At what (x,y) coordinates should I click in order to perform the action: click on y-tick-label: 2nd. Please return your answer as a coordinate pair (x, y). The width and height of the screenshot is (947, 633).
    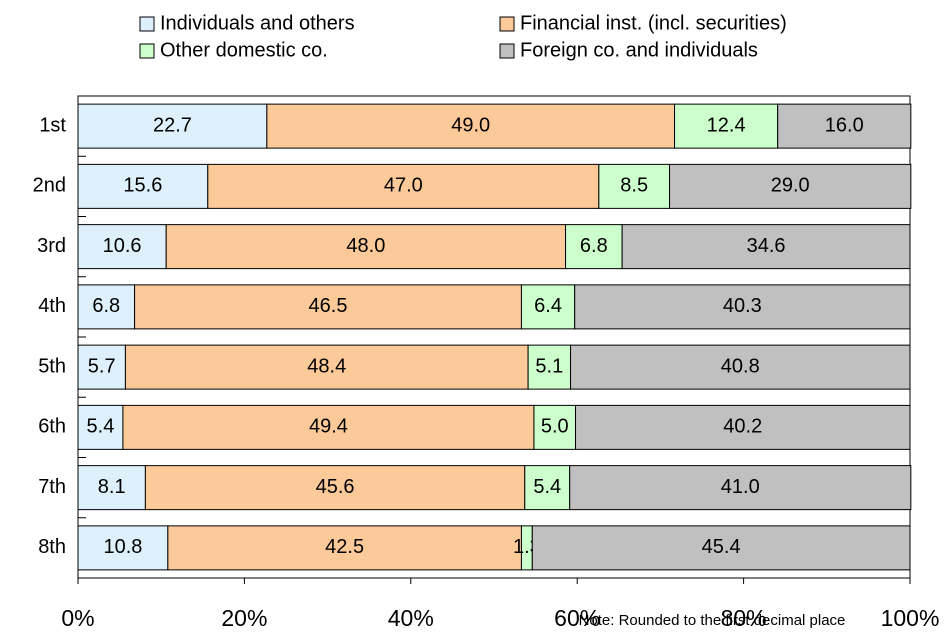
    Looking at the image, I should click on (49, 186).